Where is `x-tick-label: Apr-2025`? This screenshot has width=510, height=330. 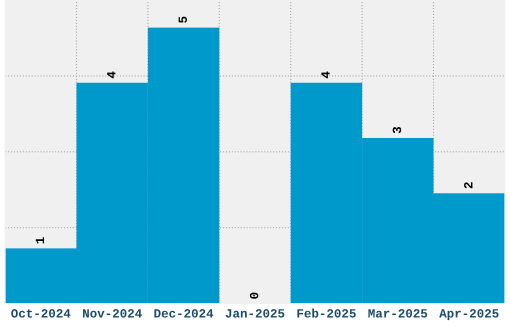 x-tick-label: Apr-2025 is located at coordinates (469, 314).